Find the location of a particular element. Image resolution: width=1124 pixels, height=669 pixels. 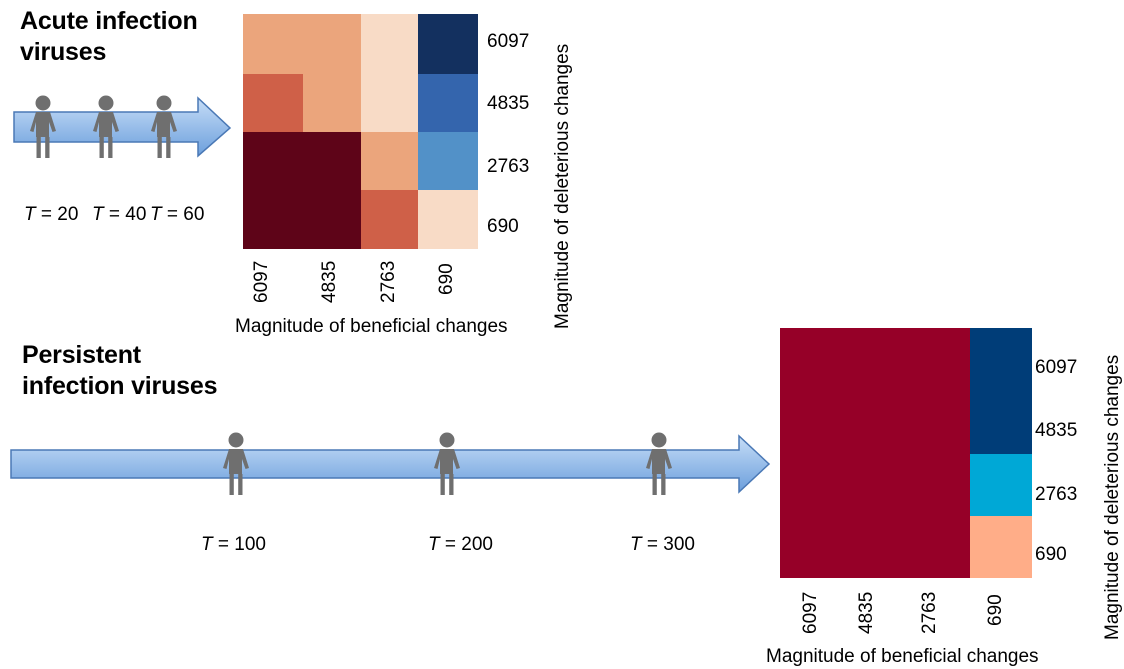

persistent-xtick-3: 2763 is located at coordinates (929, 612).